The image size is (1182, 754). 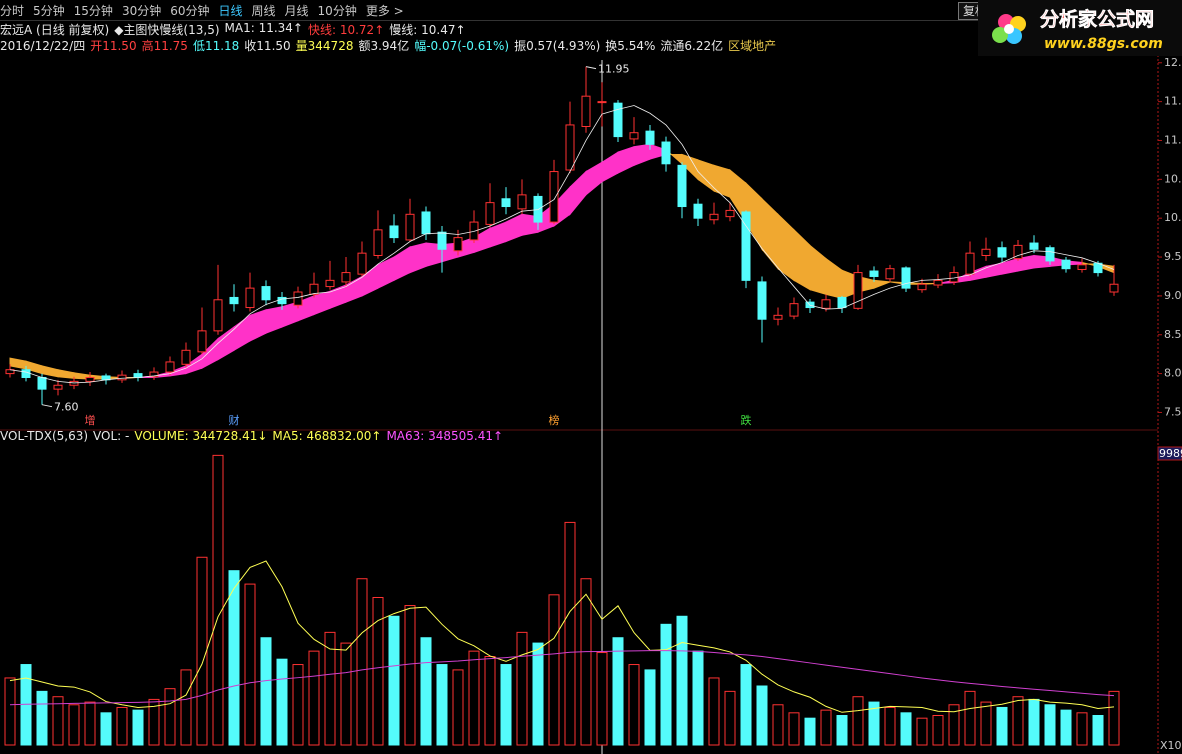 I want to click on info-item: 低11.18, so click(x=216, y=46).